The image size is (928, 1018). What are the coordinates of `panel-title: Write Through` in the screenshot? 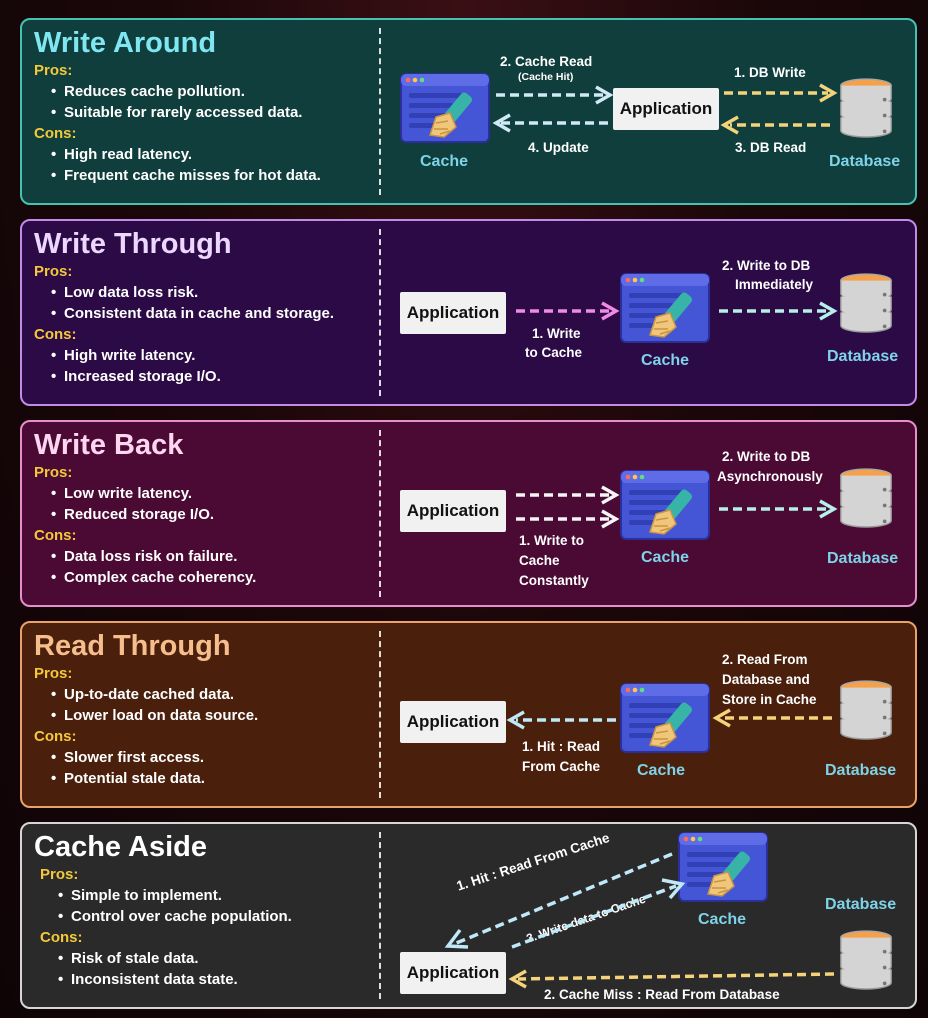 It's located at (133, 244).